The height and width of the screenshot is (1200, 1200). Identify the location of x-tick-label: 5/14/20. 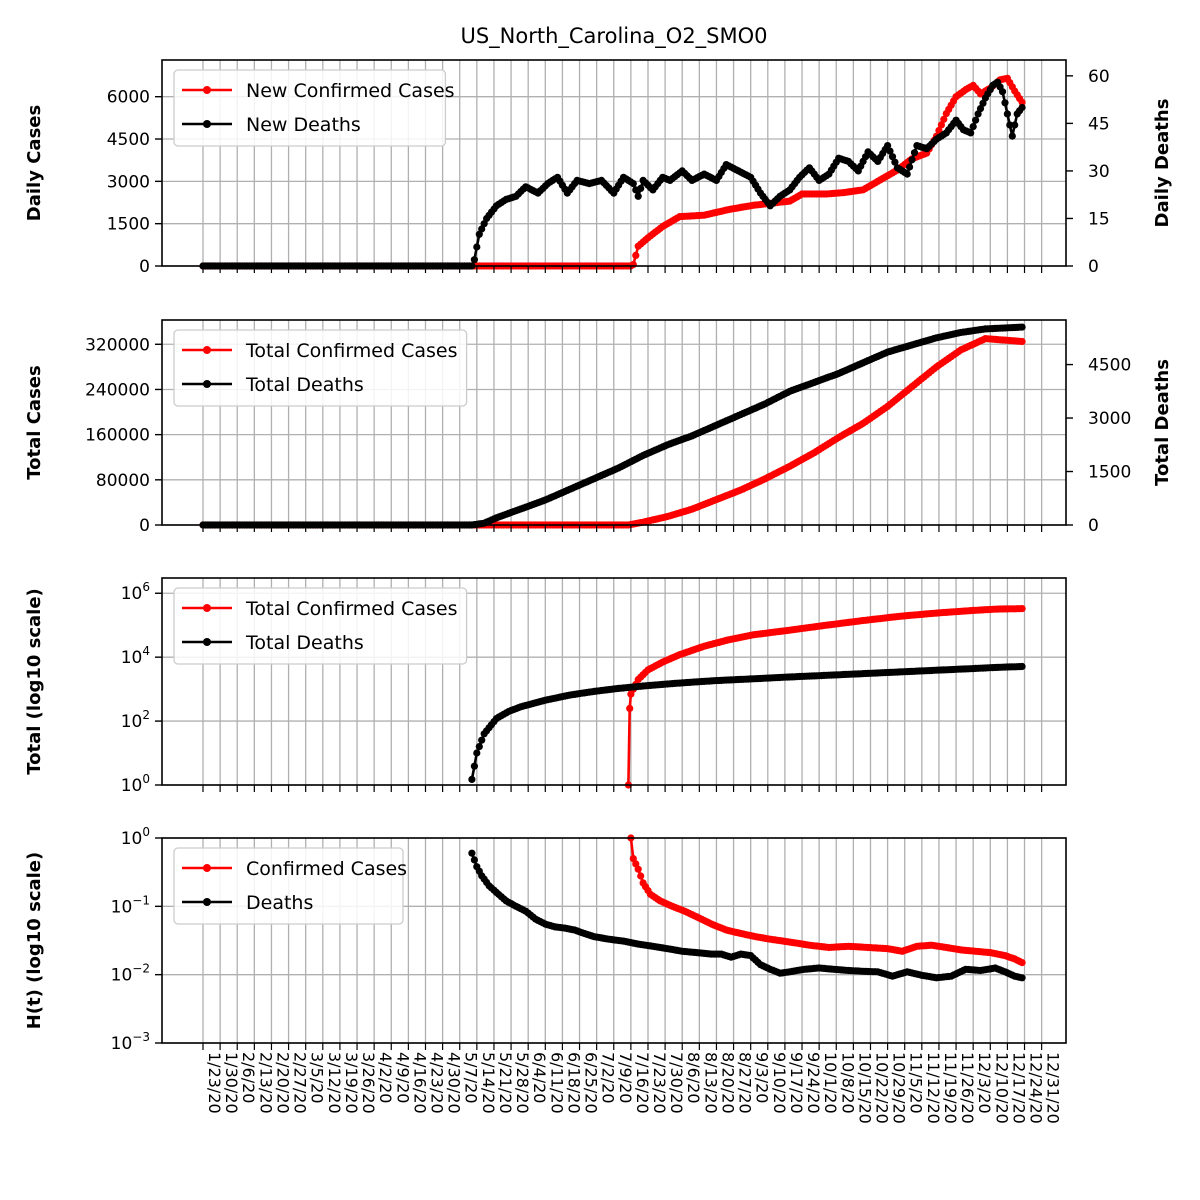
(488, 1083).